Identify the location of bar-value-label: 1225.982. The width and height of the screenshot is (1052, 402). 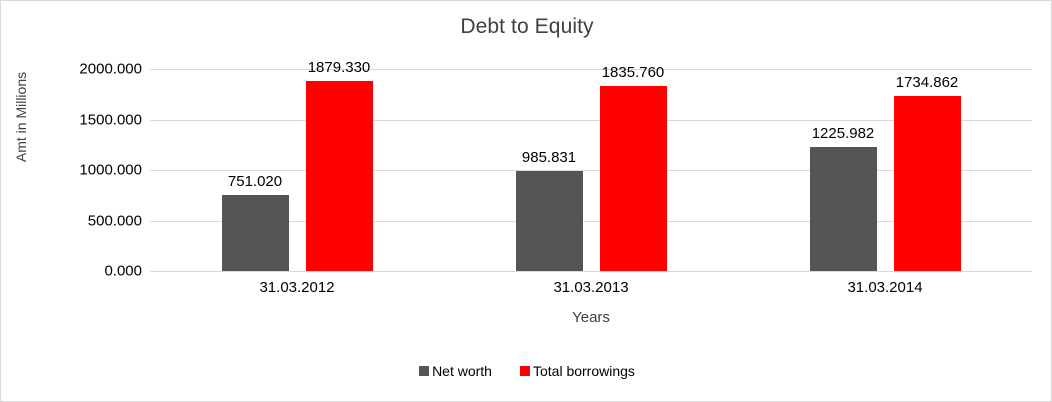
(843, 134).